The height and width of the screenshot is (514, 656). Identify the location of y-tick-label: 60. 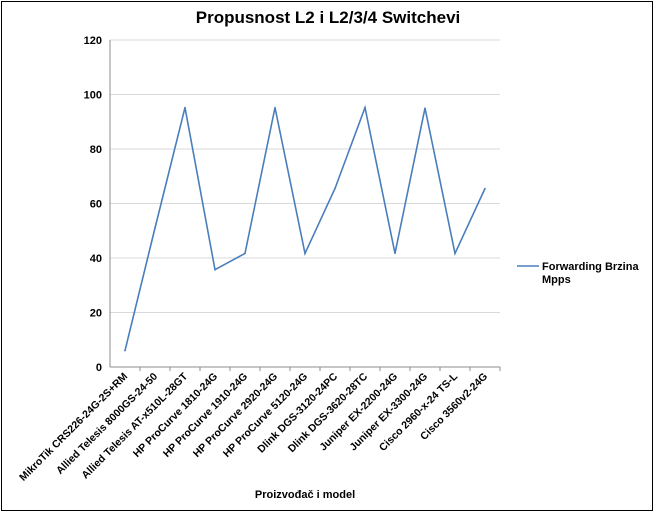
(96, 205).